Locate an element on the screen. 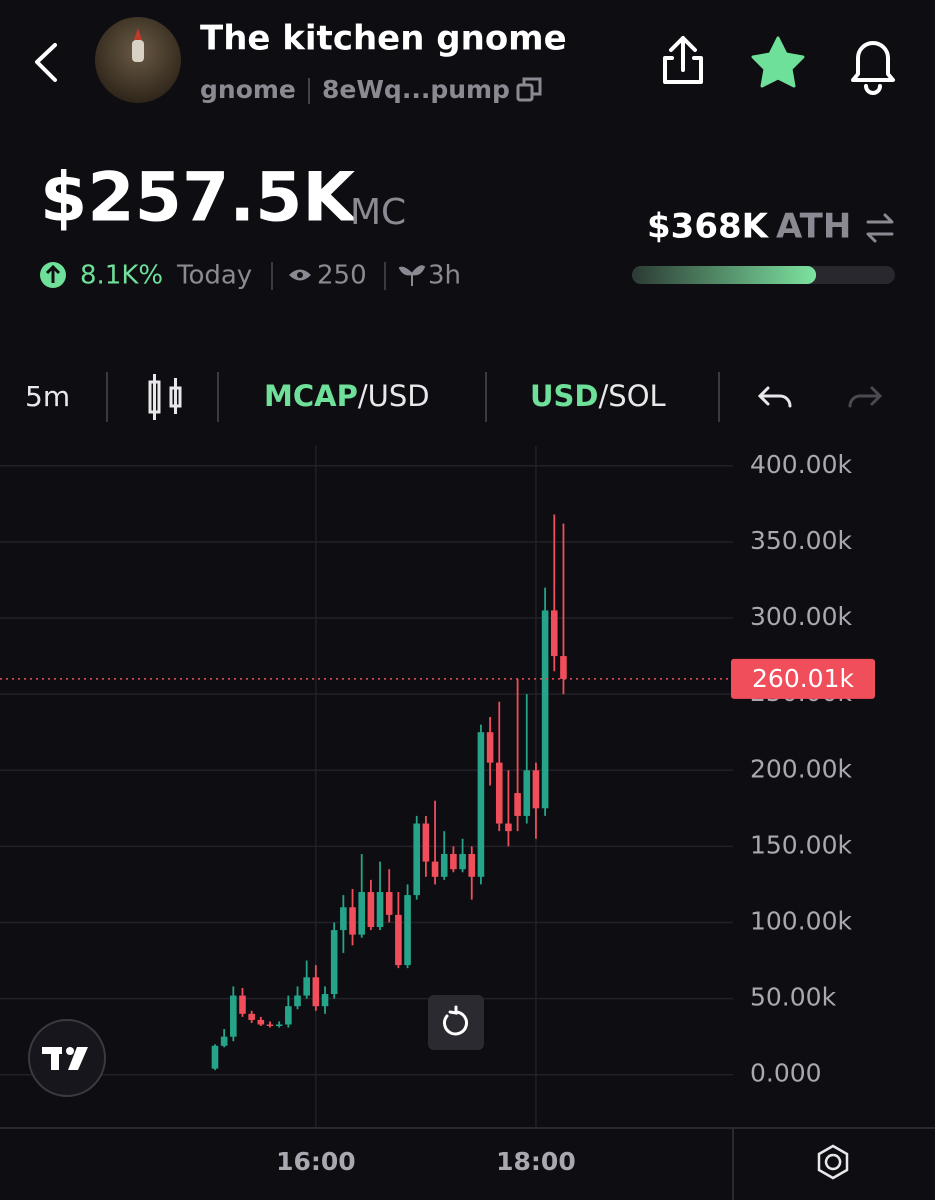 The image size is (935, 1200). token-age: 3h is located at coordinates (444, 276).